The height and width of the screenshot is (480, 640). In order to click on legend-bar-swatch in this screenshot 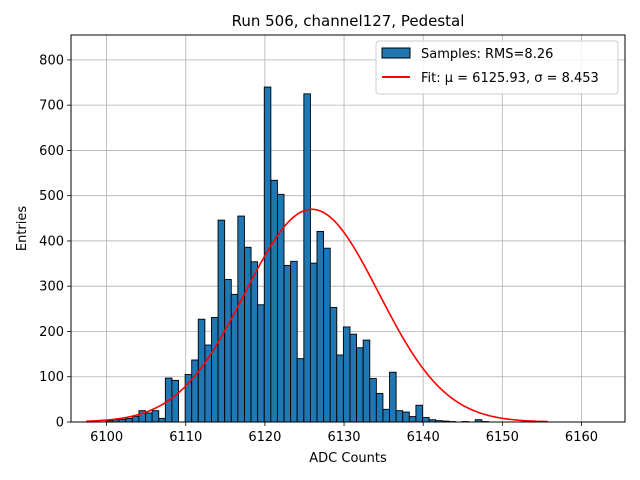, I will do `click(396, 53)`.